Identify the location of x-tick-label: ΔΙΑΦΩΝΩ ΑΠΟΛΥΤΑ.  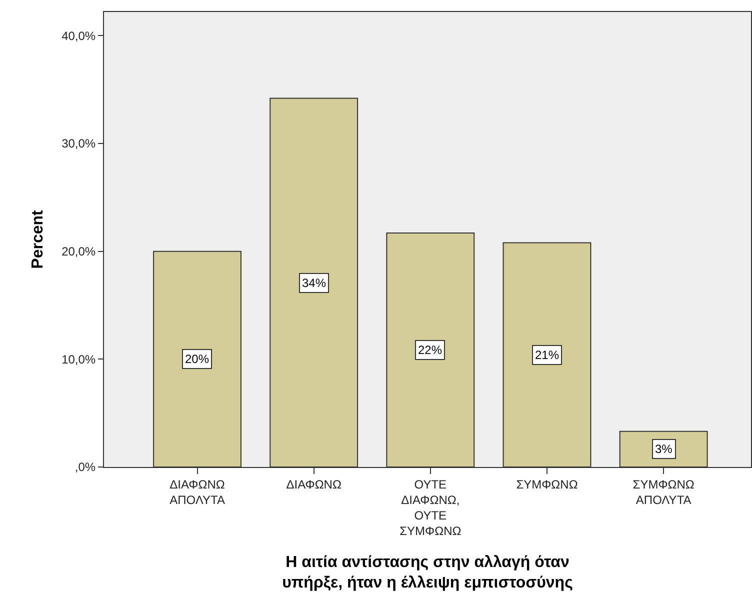
(197, 492).